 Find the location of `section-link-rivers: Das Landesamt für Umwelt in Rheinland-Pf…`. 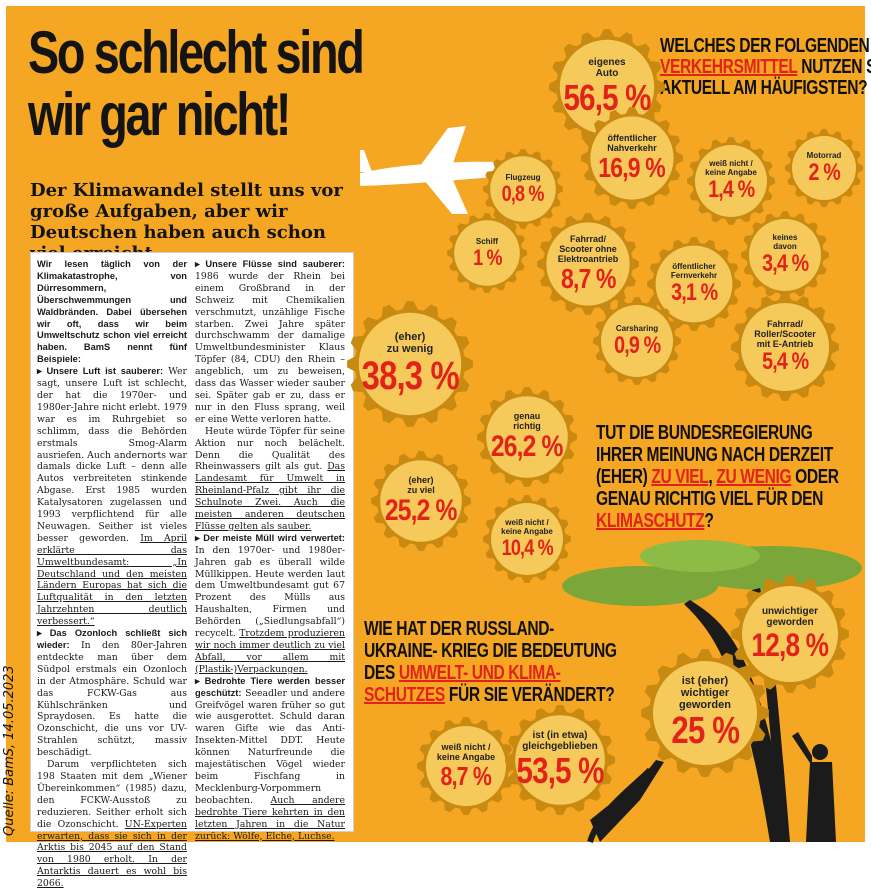

section-link-rivers: Das Landesamt für Umwelt in Rheinland-Pf… is located at coordinates (270, 496).